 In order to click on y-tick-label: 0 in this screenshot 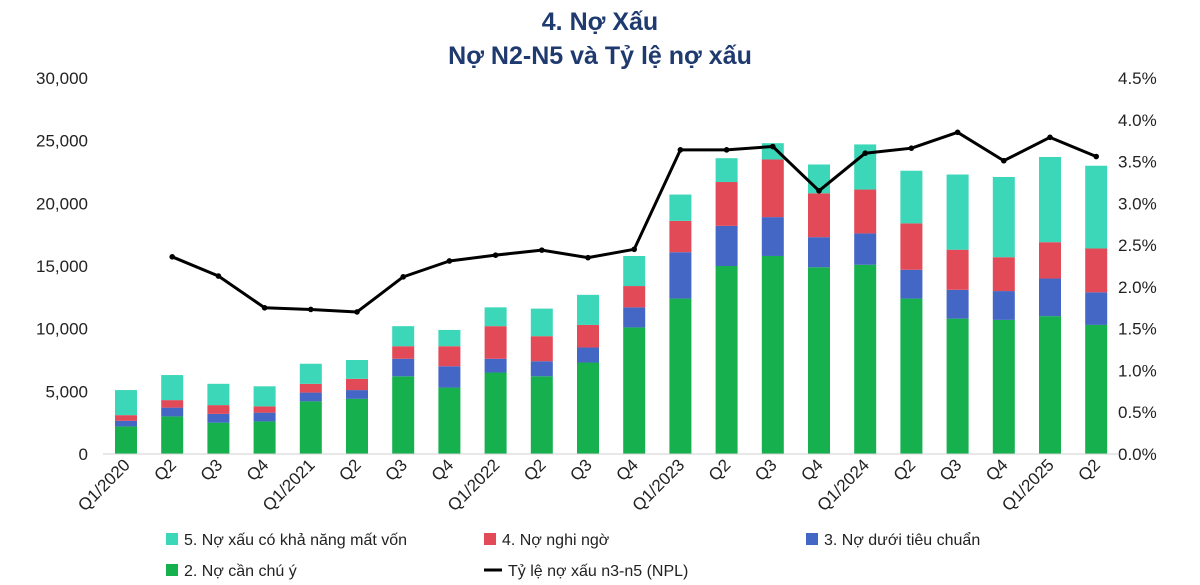, I will do `click(83, 454)`.